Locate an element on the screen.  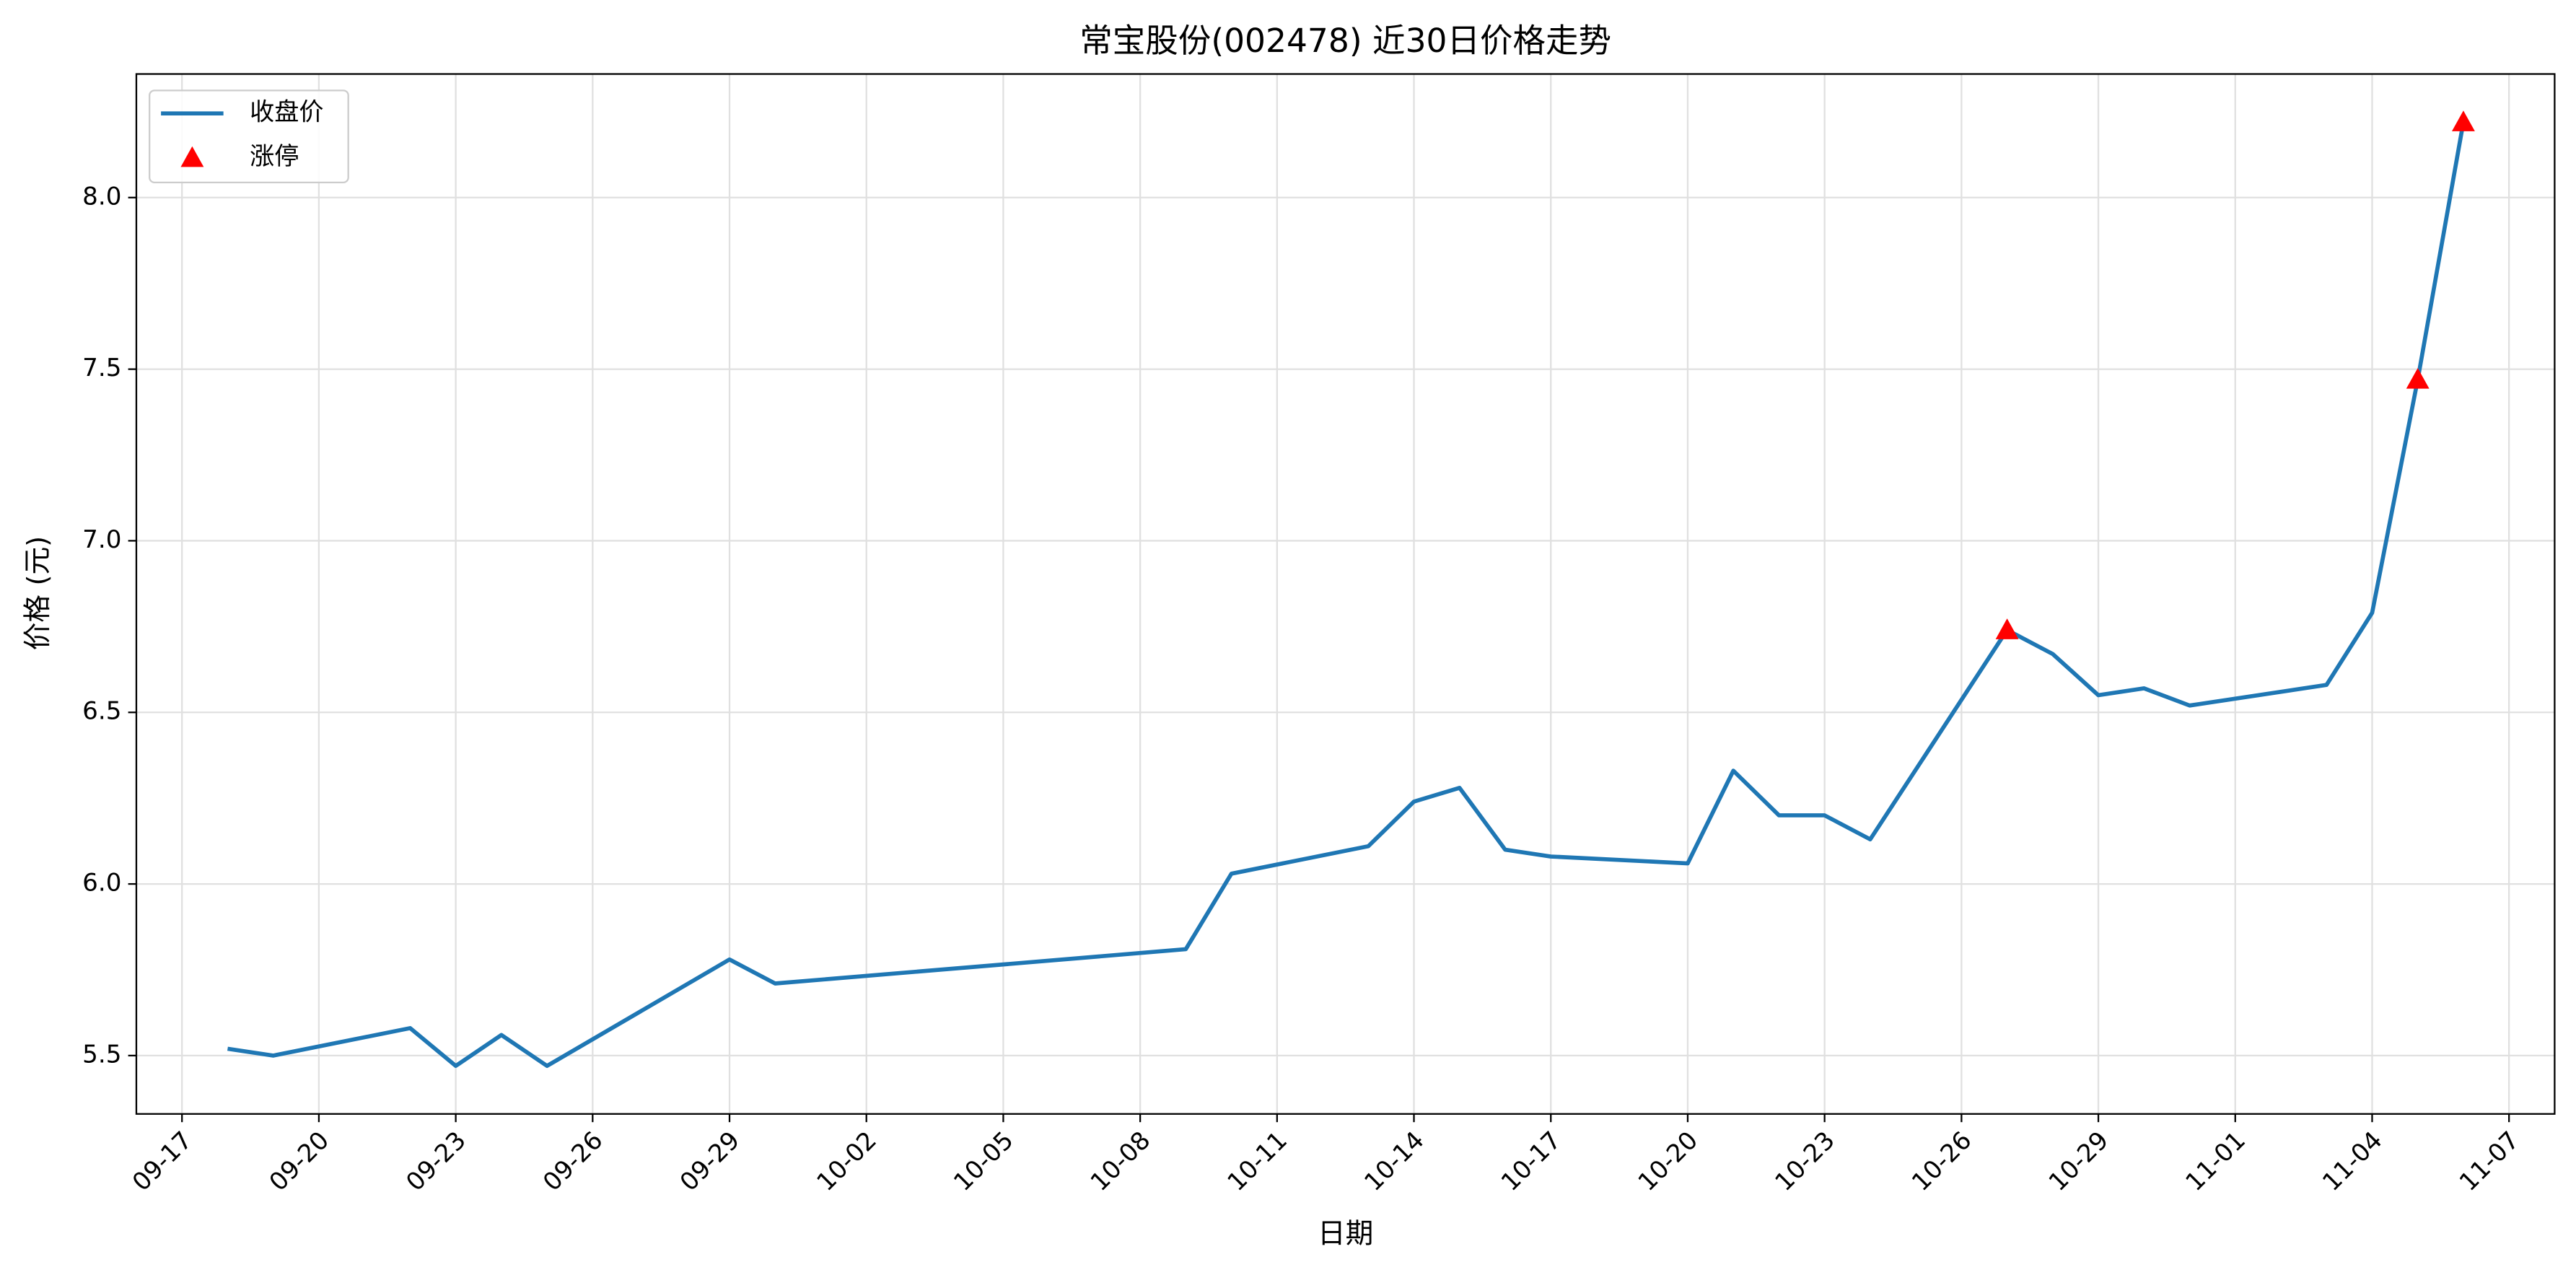
y-tick-label: 5.5 is located at coordinates (101, 1054).